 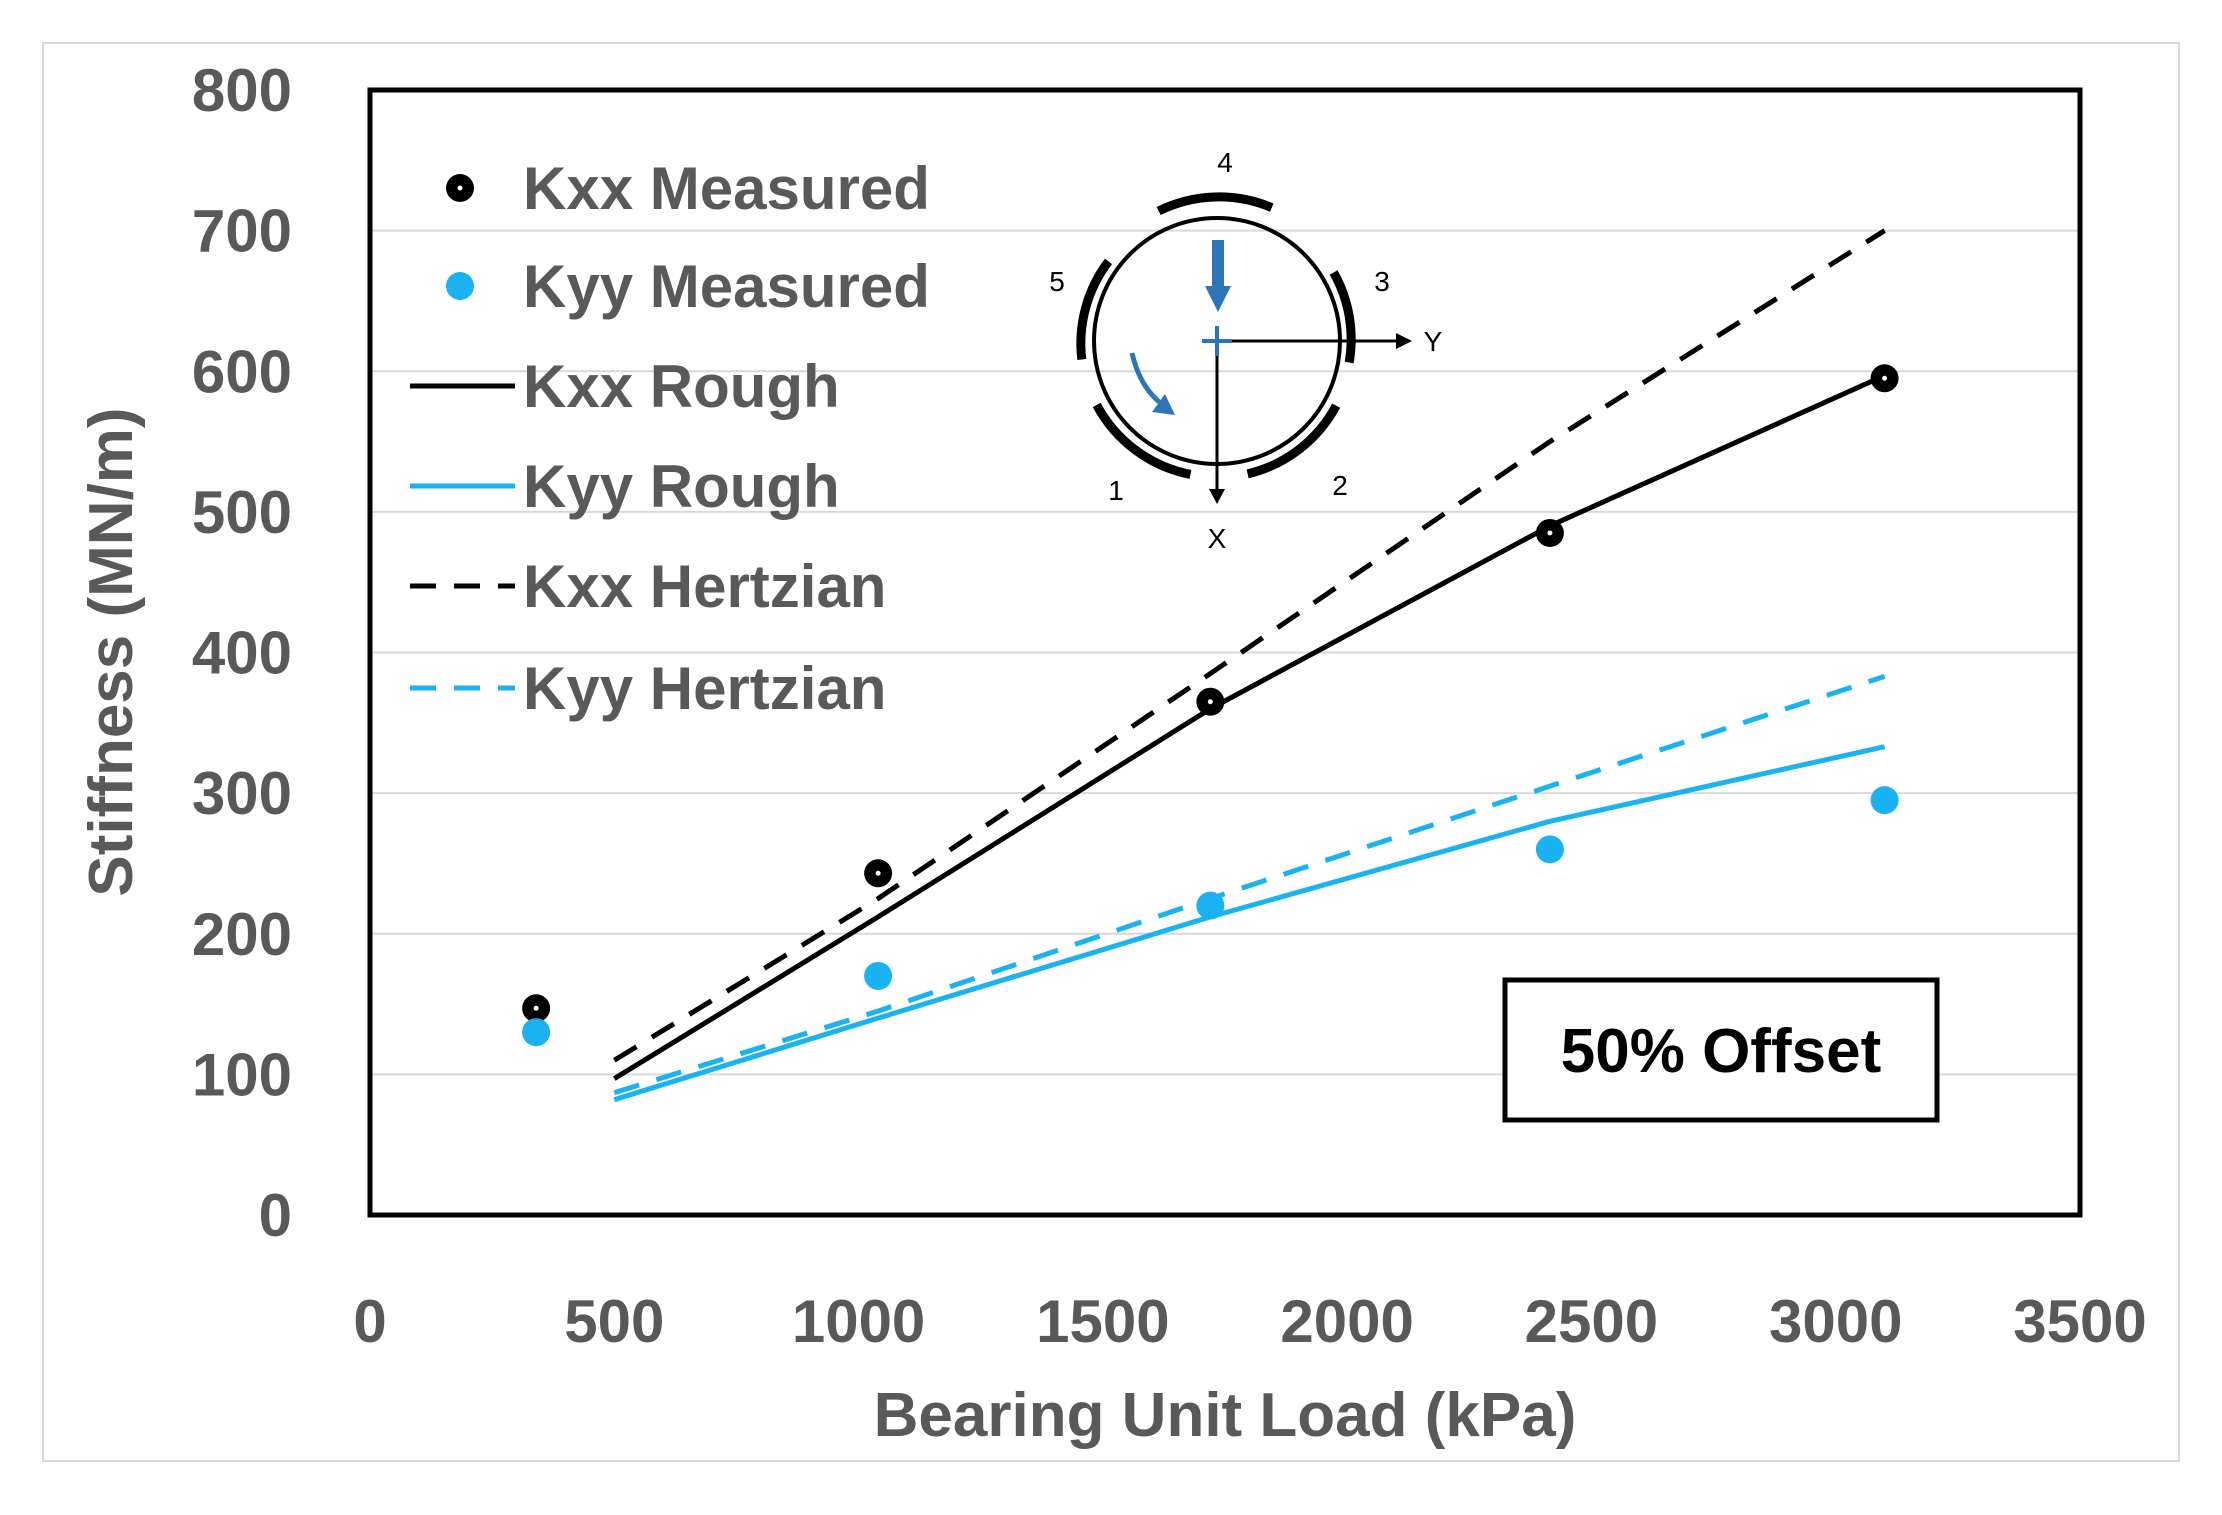 I want to click on y-tick-label: 200, so click(x=242, y=934).